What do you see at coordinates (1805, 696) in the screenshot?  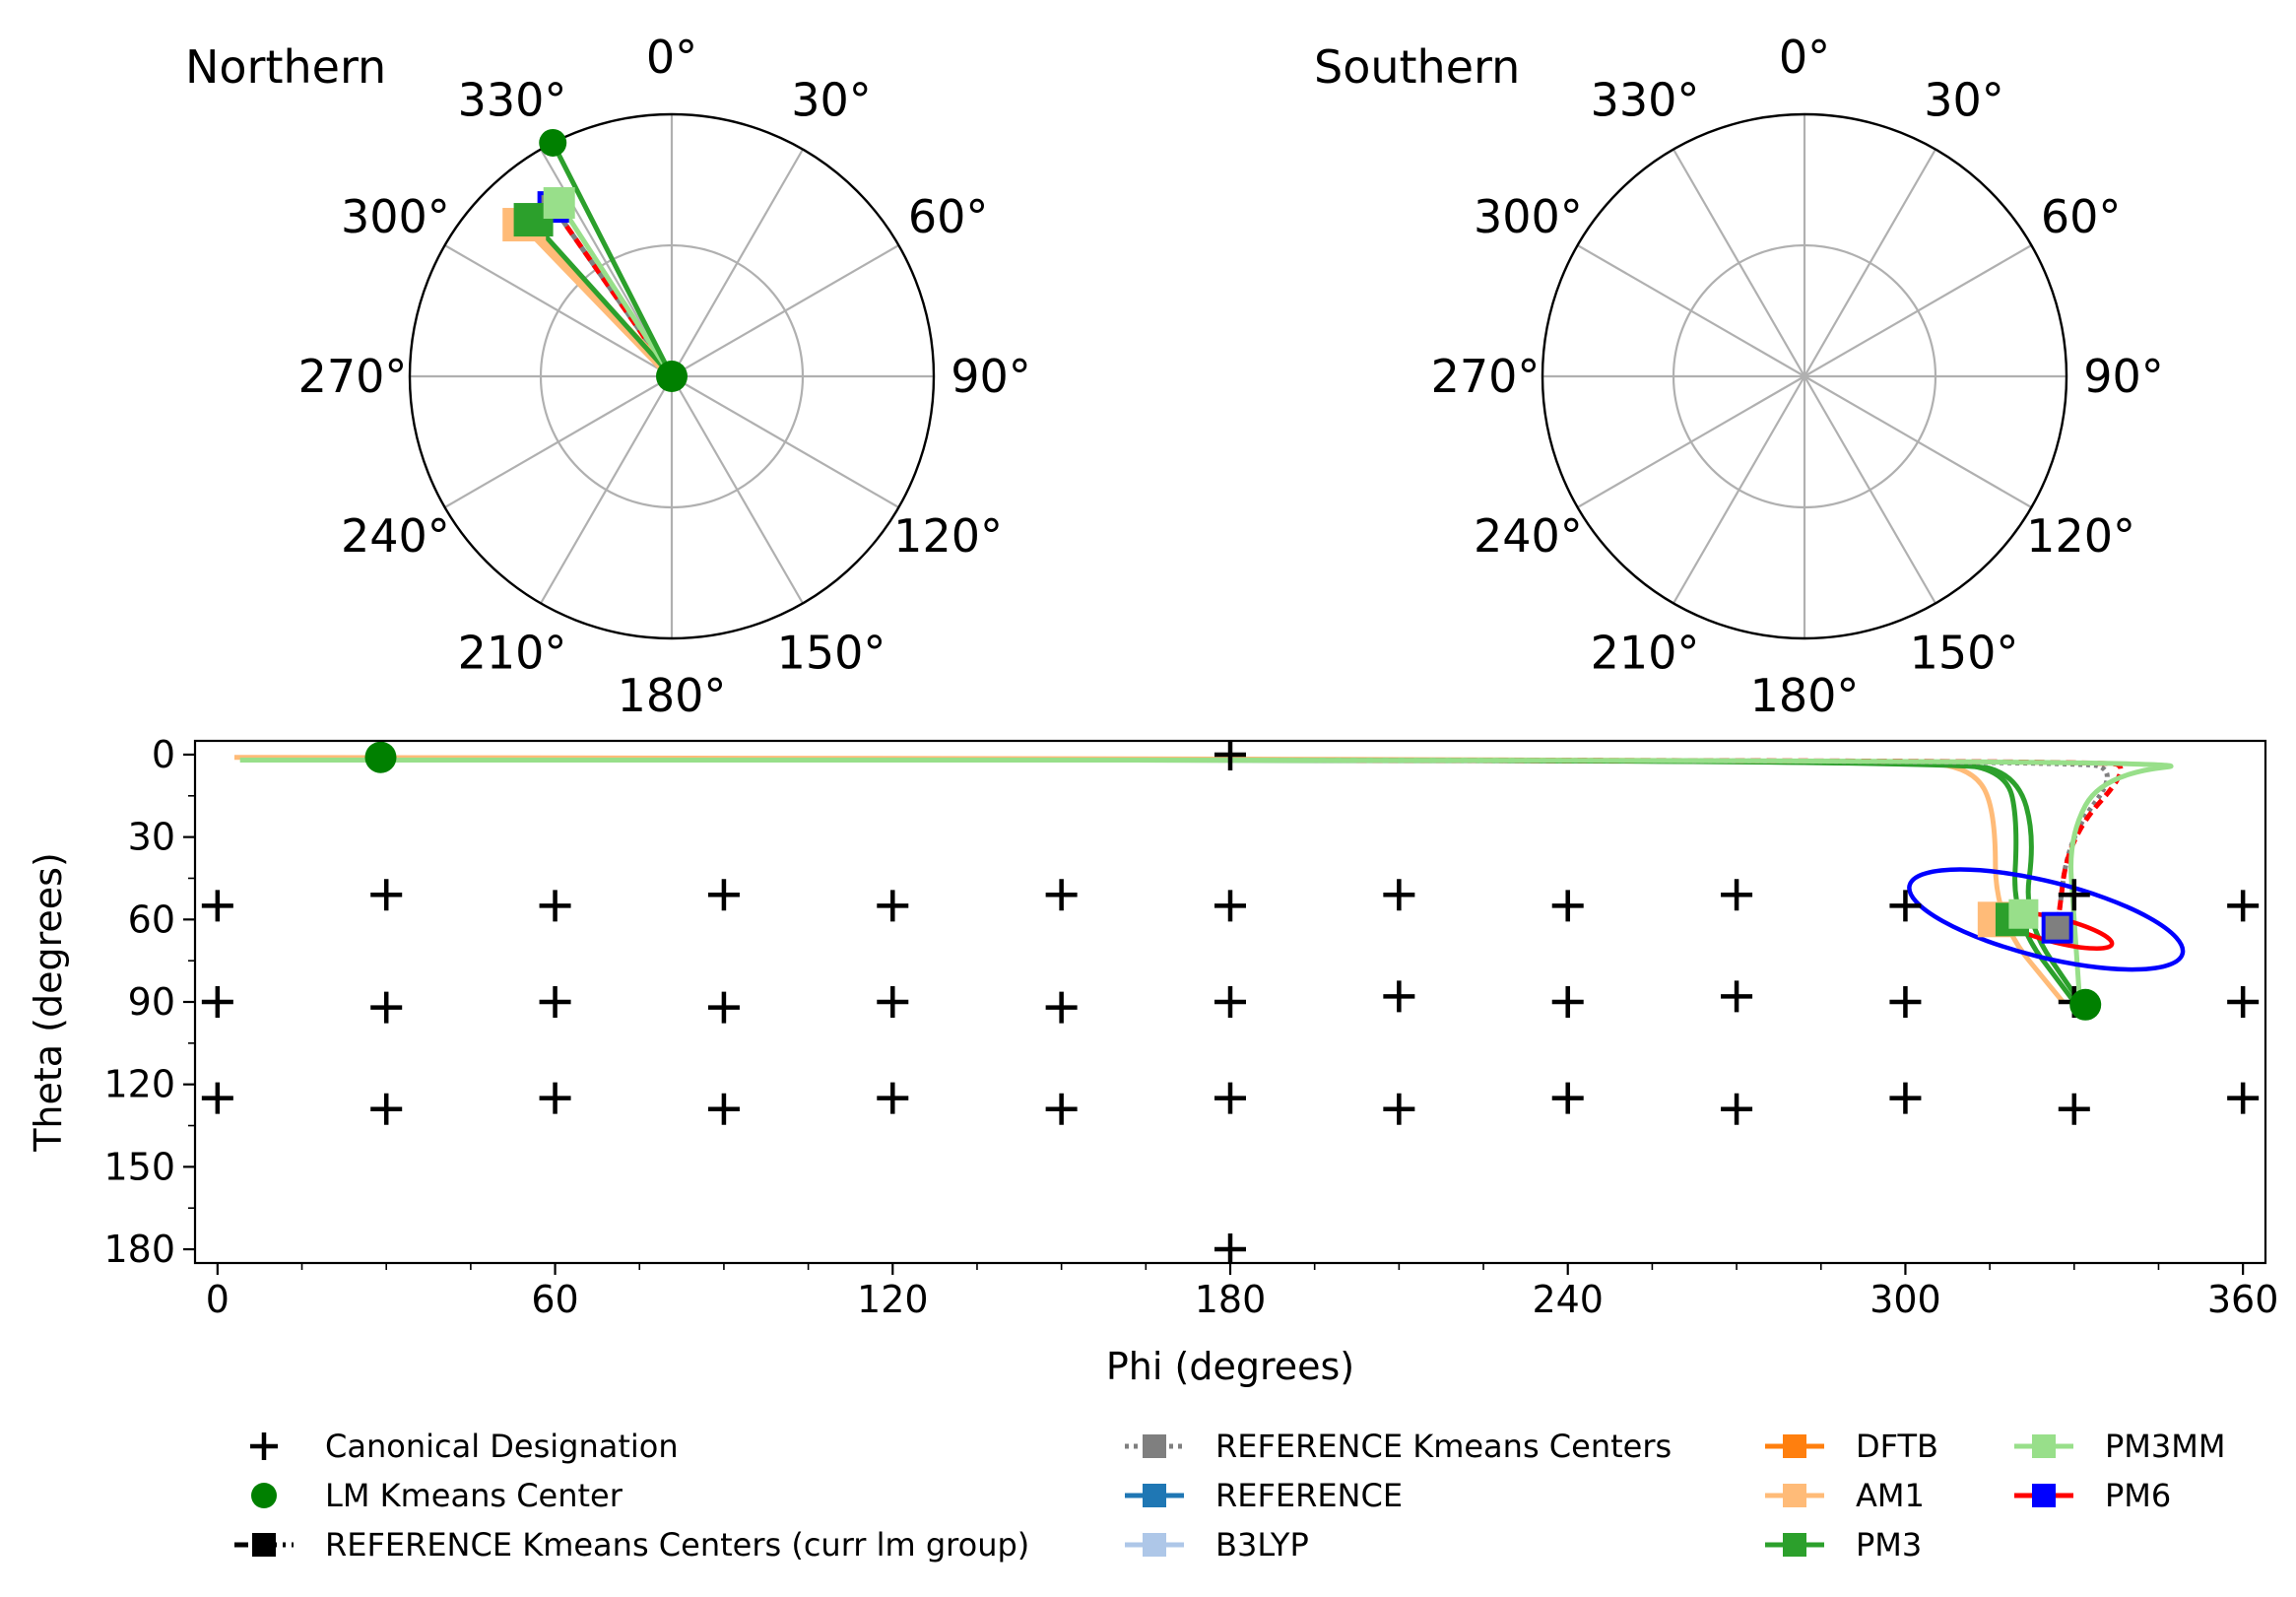 I see `polar-angle-tick-label: 180°` at bounding box center [1805, 696].